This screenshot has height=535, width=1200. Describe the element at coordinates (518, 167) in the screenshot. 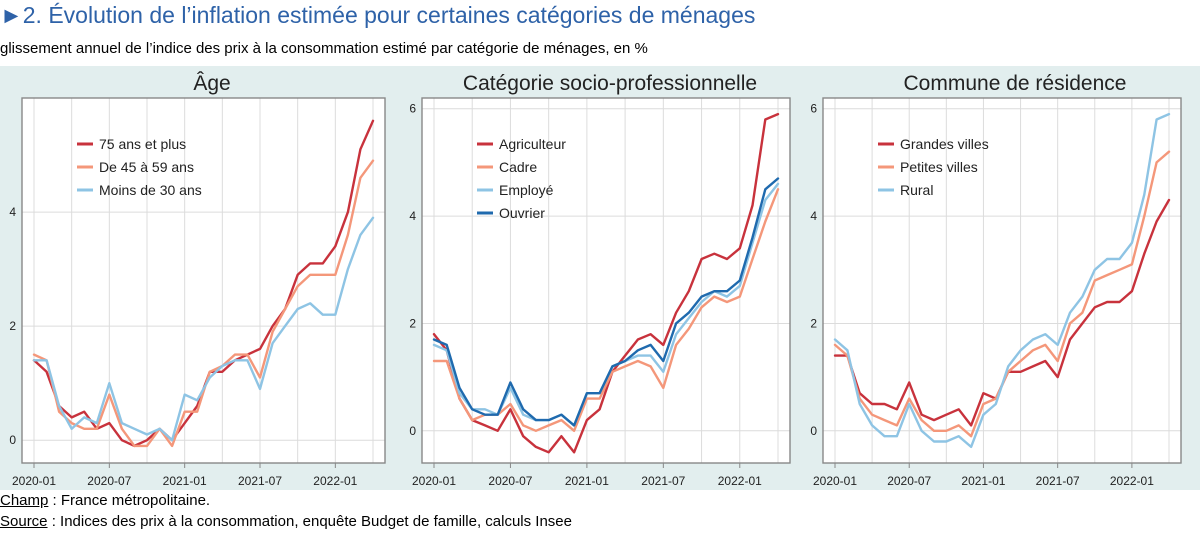

I see `legend-label-cadre: Cadre` at that location.